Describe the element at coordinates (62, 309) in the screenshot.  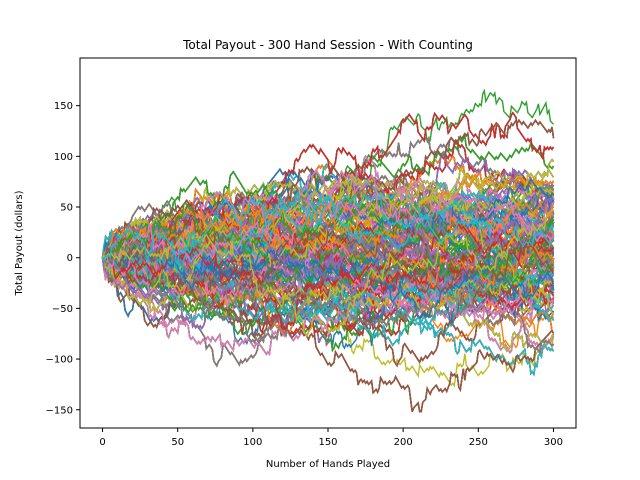
I see `y-tick-label: −50` at that location.